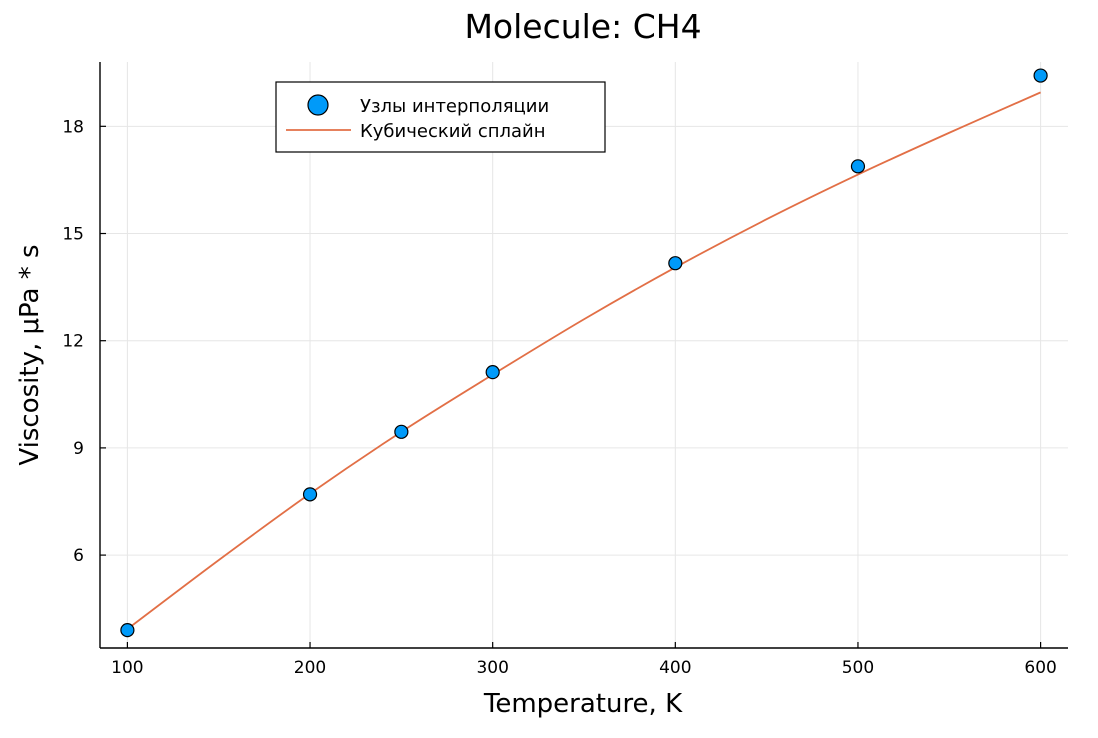 The height and width of the screenshot is (738, 1098). Describe the element at coordinates (583, 704) in the screenshot. I see `x-axis-title: Temperature, K` at that location.